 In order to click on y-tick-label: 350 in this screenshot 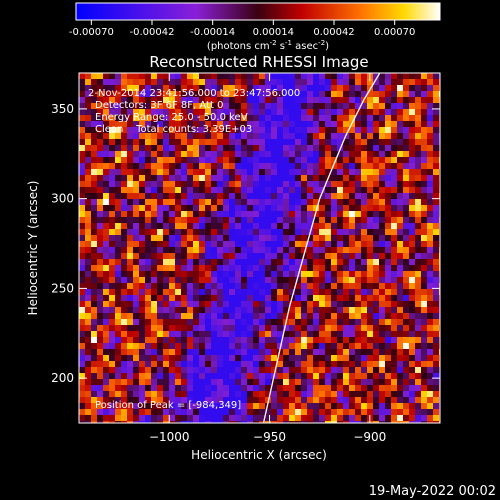, I will do `click(62, 109)`.